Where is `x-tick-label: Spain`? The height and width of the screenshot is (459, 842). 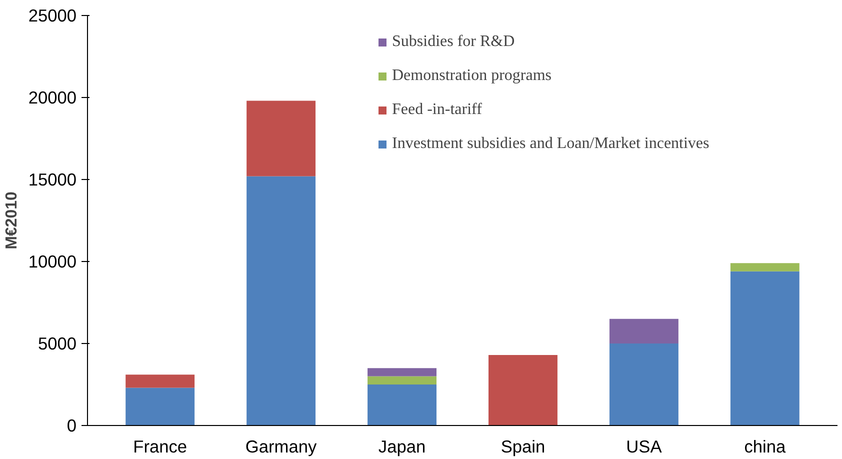
x-tick-label: Spain is located at coordinates (523, 446).